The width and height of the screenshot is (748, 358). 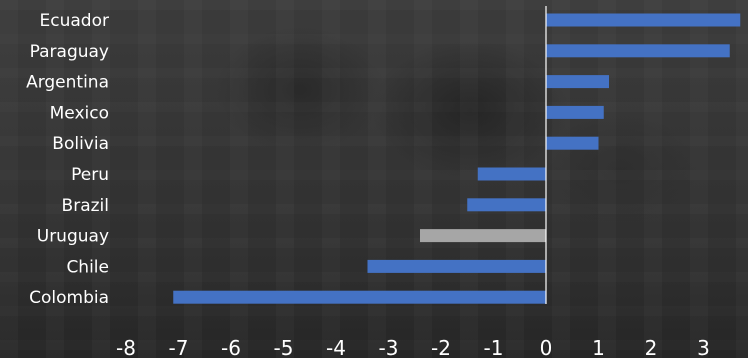 What do you see at coordinates (703, 347) in the screenshot?
I see `x-tick-label: 3` at bounding box center [703, 347].